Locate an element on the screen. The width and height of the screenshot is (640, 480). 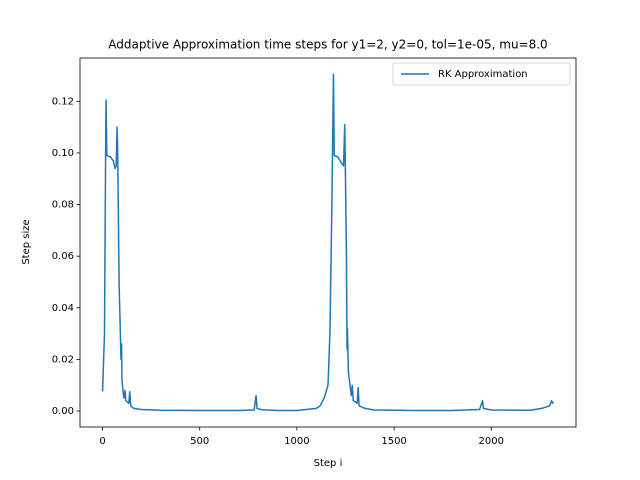
x-axis-label: Step i is located at coordinates (328, 463).